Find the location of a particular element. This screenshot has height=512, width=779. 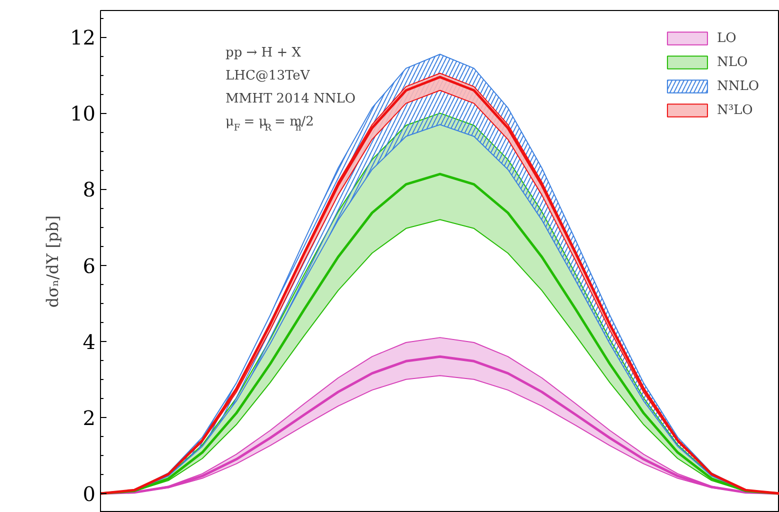

legend-label: LO is located at coordinates (726, 38).